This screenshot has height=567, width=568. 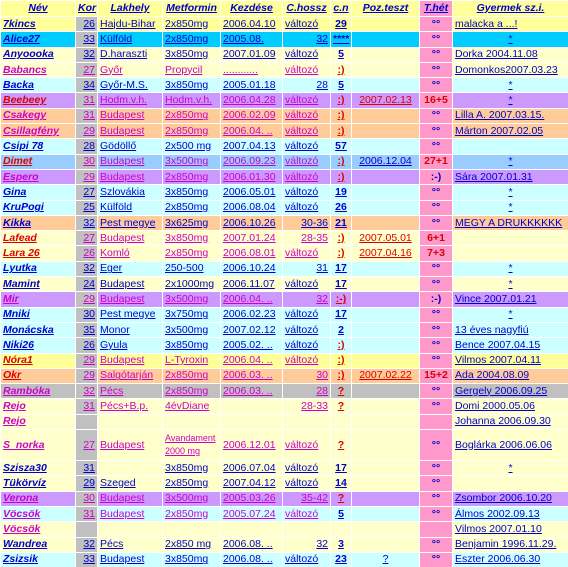 What do you see at coordinates (191, 445) in the screenshot?
I see `cell-metformin: Avandament 2000 mg` at bounding box center [191, 445].